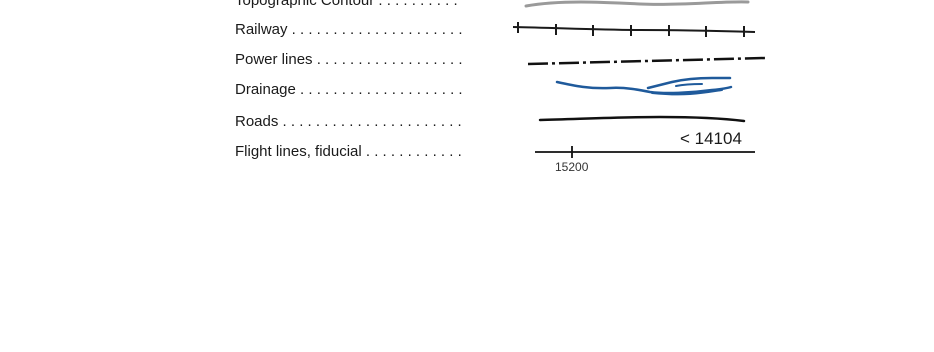  Describe the element at coordinates (642, 119) in the screenshot. I see `roads-symbol` at that location.